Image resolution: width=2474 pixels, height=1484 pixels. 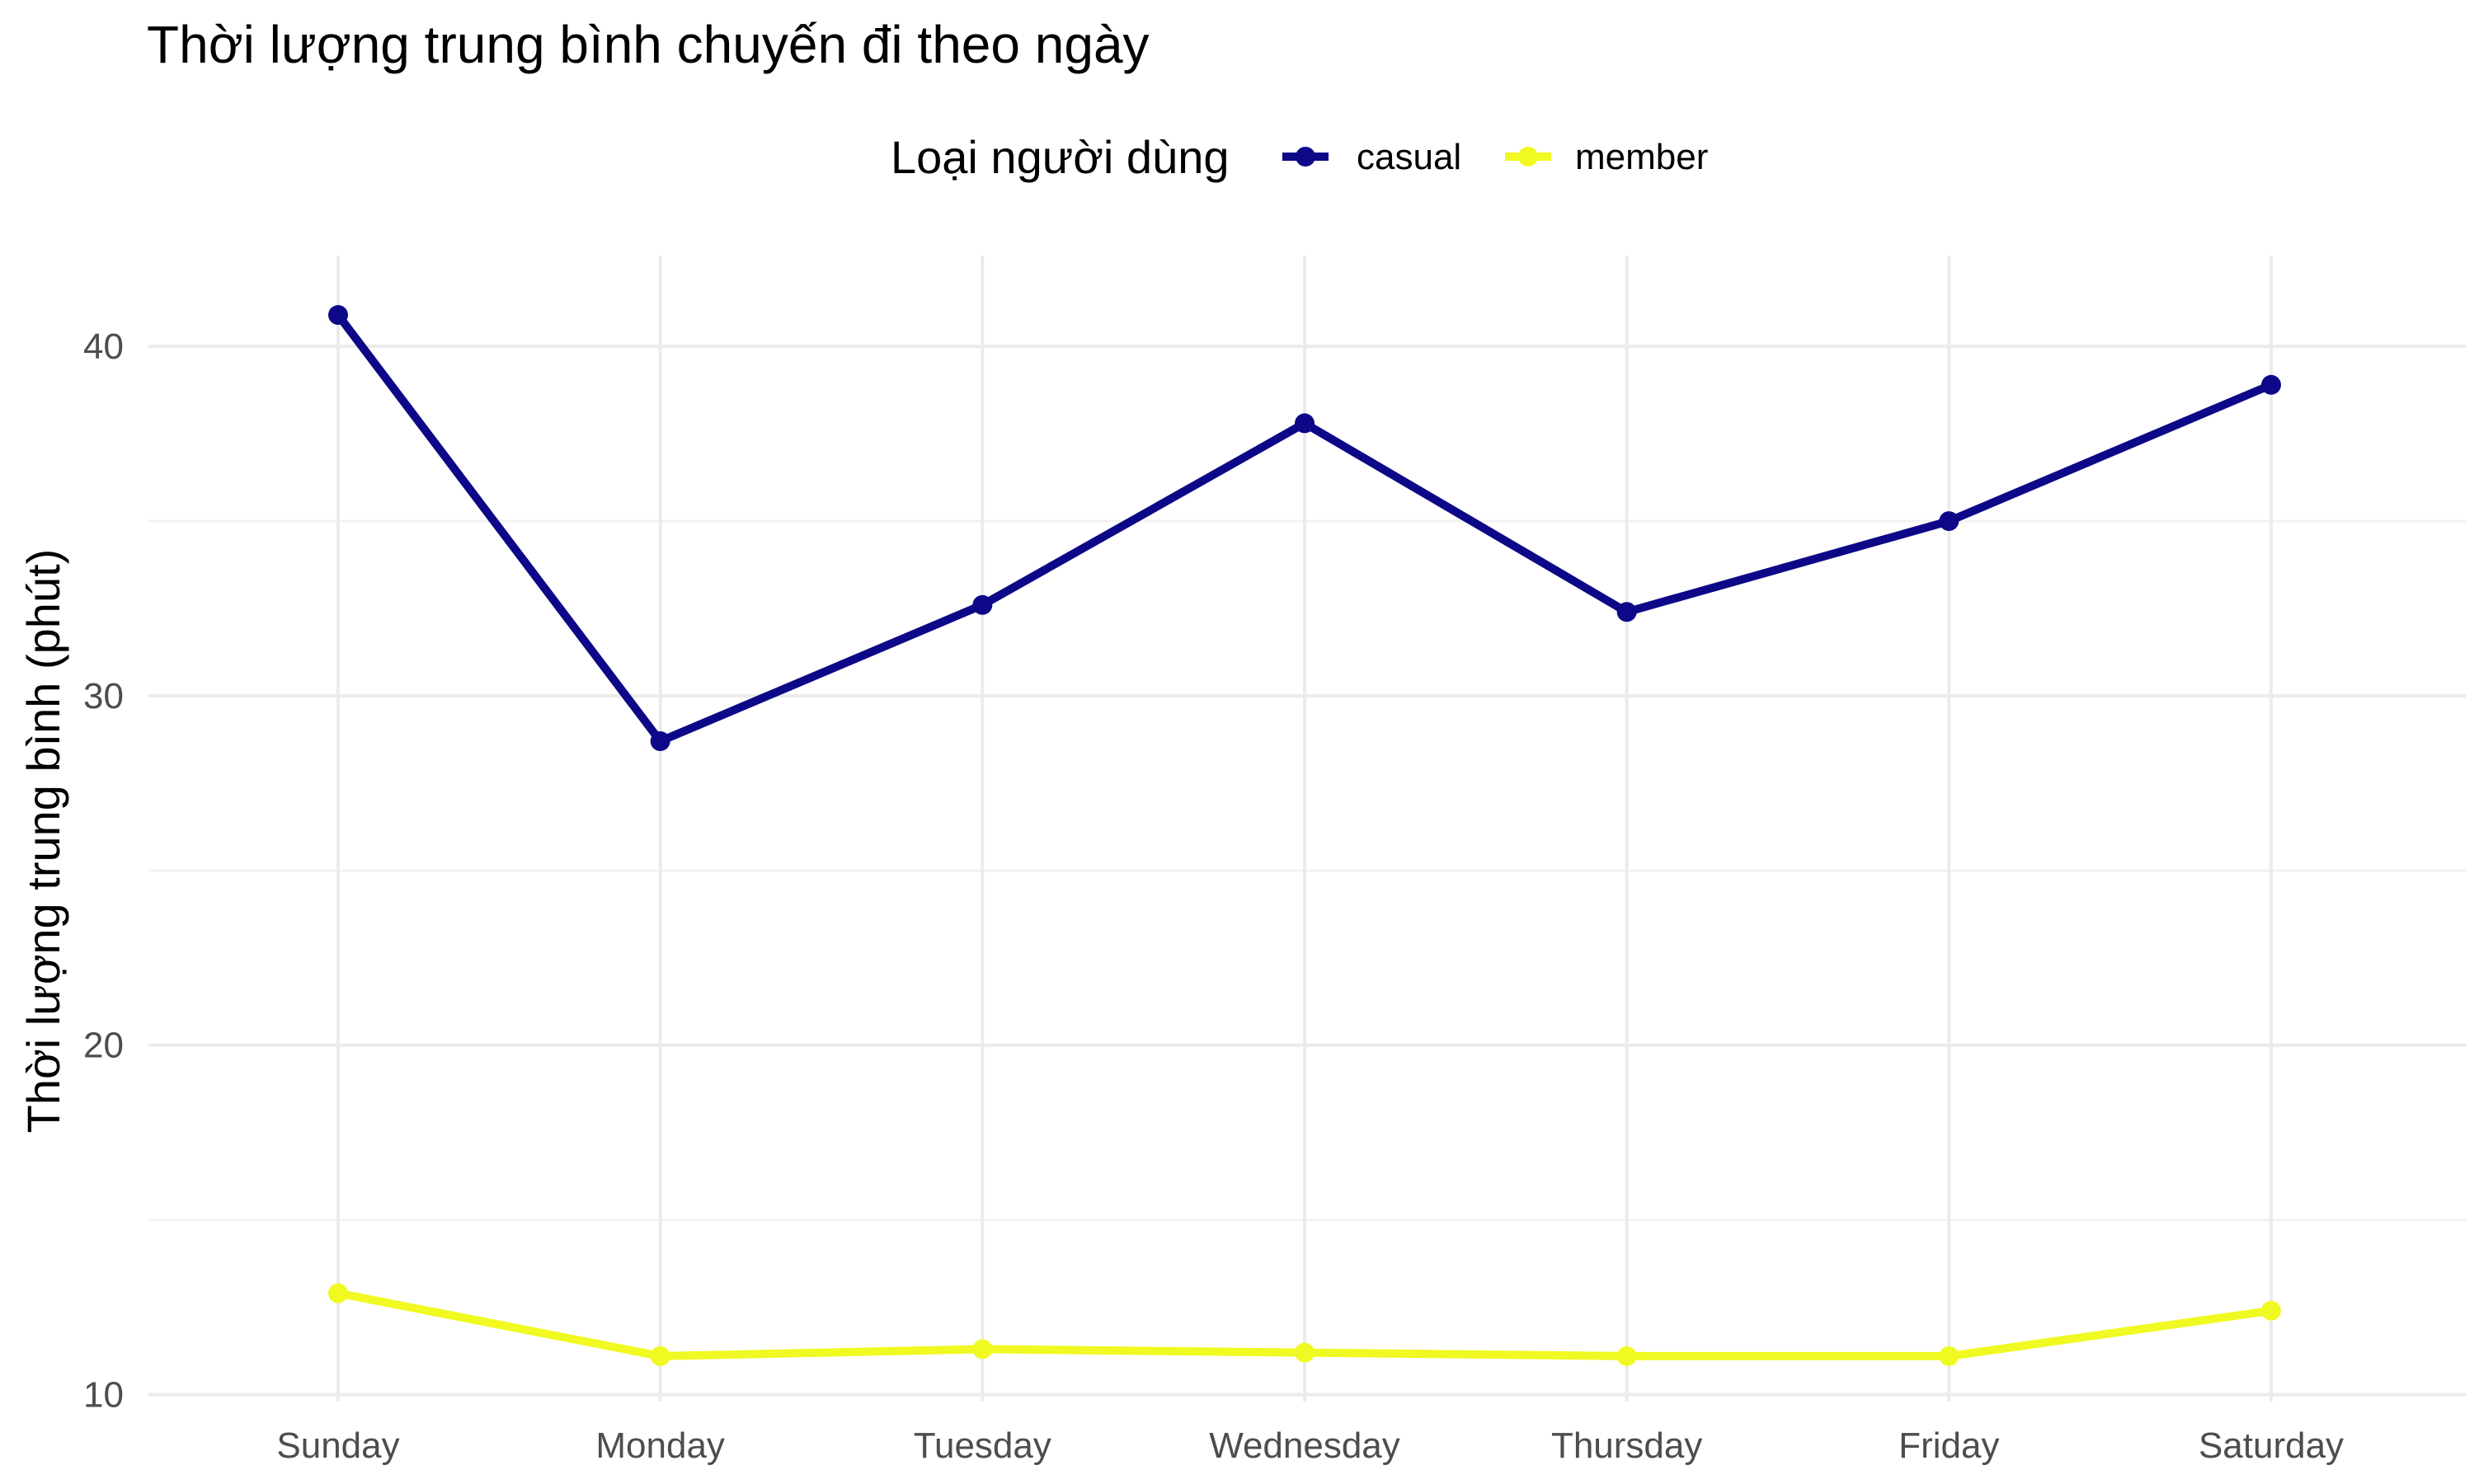 What do you see at coordinates (660, 1445) in the screenshot?
I see `x-tick-label: Monday` at bounding box center [660, 1445].